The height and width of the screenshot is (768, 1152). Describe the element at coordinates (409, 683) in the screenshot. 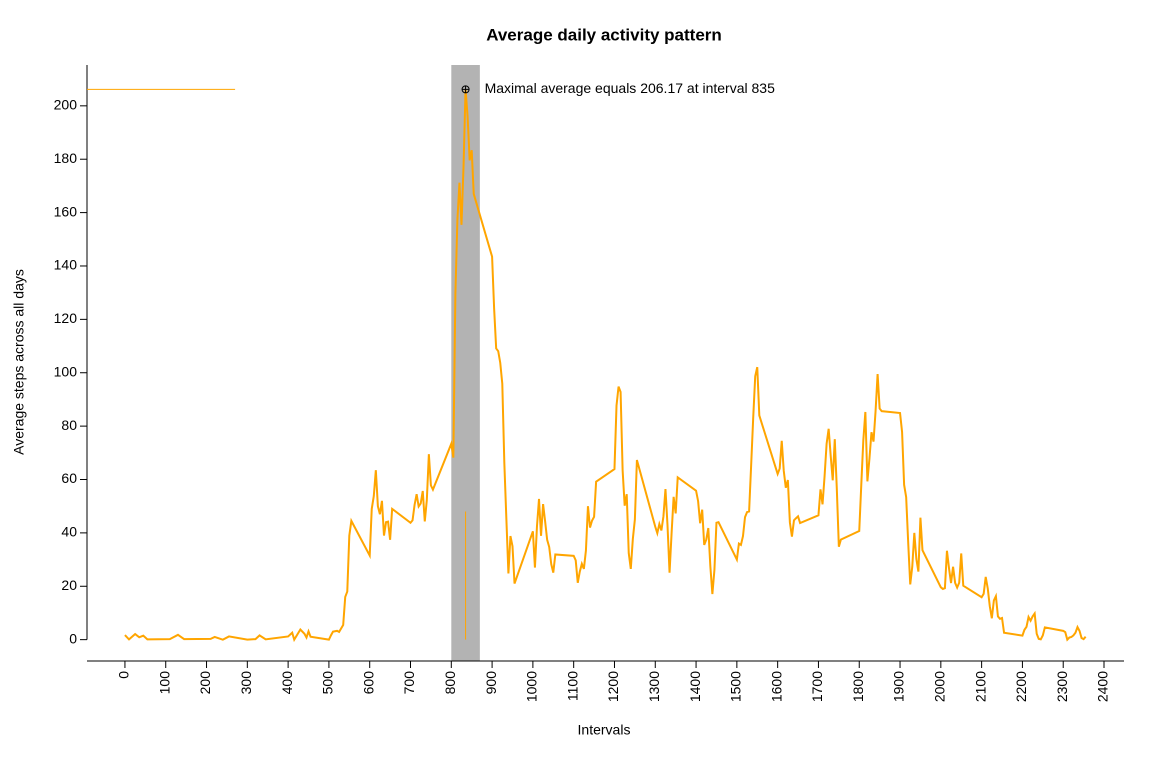

I see `x-tick-label: 700` at that location.